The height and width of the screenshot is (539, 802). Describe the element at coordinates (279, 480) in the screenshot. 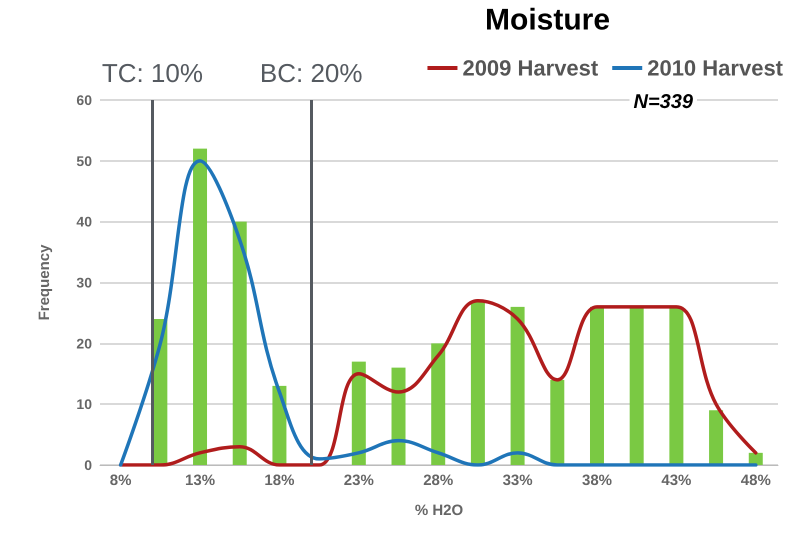

I see `x-tick-label: 18%` at that location.